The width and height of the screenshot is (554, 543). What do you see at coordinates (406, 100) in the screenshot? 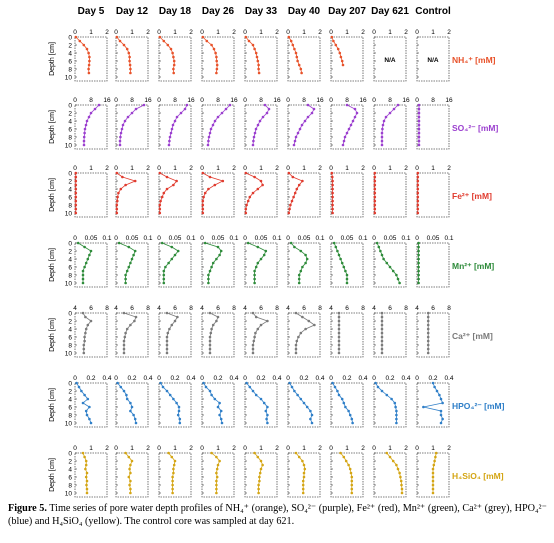
I see `x-tick-label: 16` at bounding box center [406, 100].